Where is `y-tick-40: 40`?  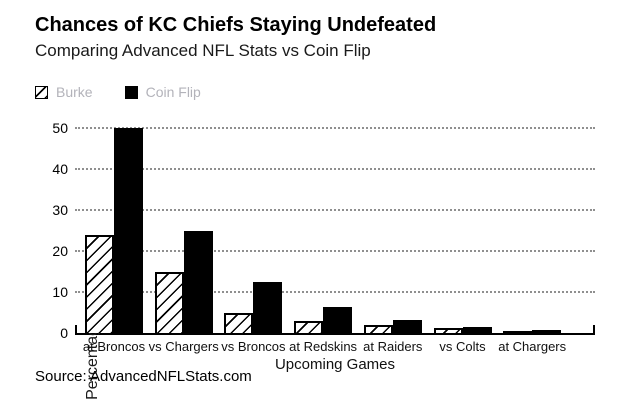
y-tick-40: 40 is located at coordinates (60, 169).